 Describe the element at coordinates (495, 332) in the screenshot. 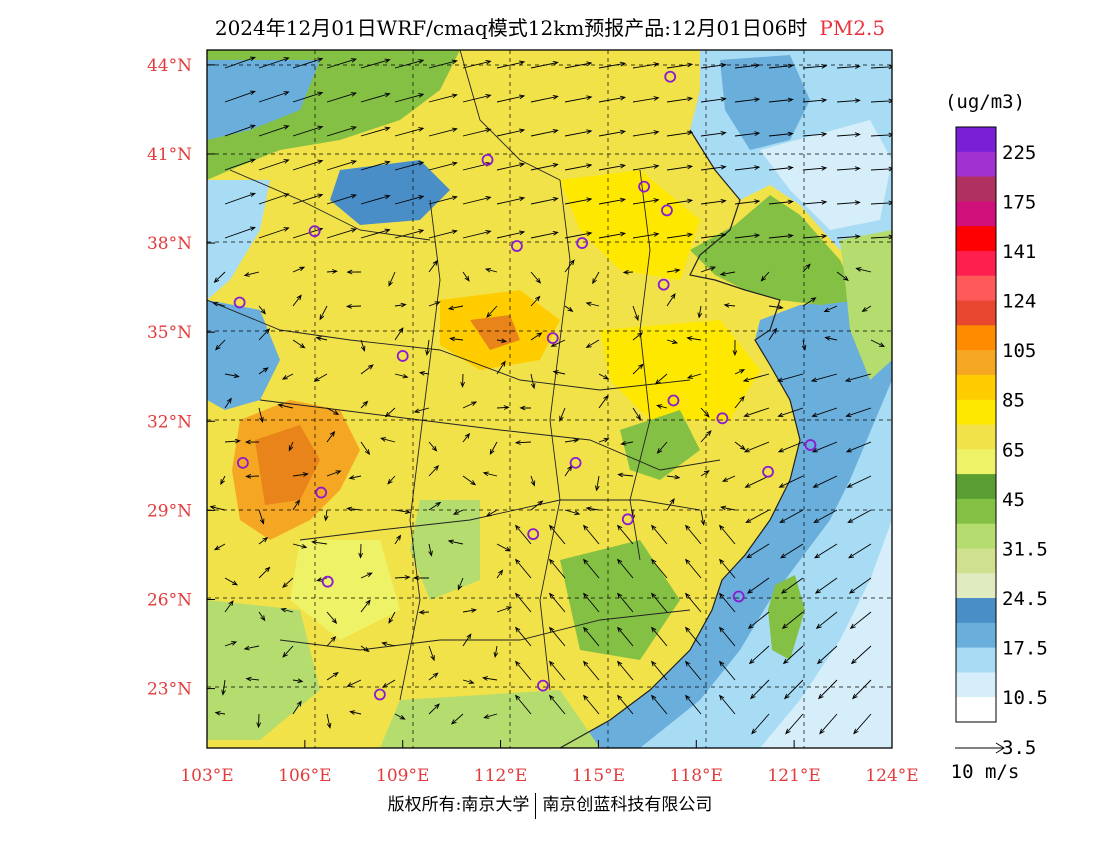

I see `henan-hotspot` at that location.